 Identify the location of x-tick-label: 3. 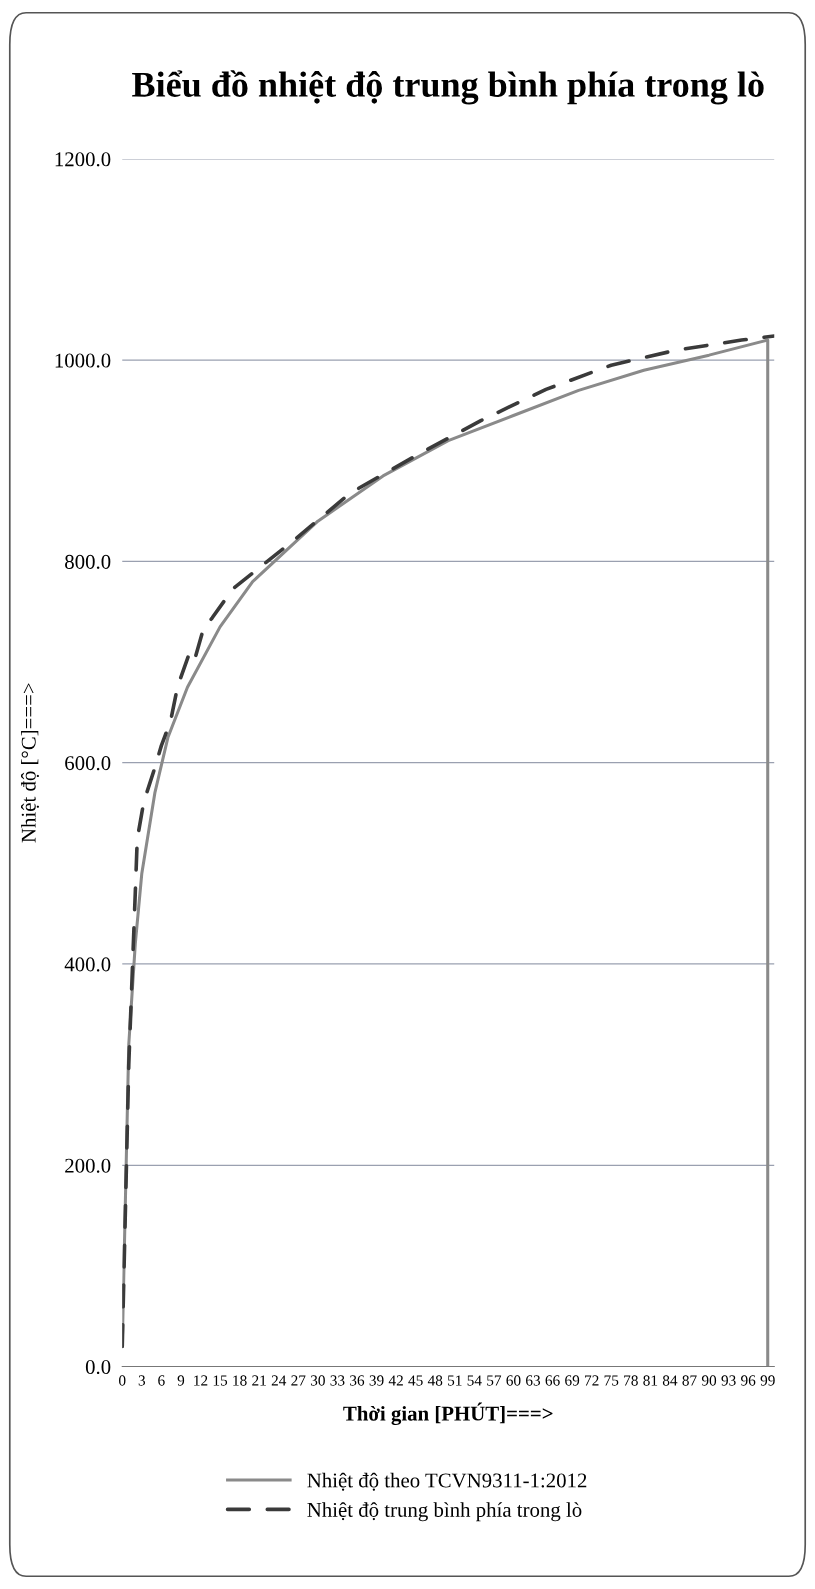
(142, 1380).